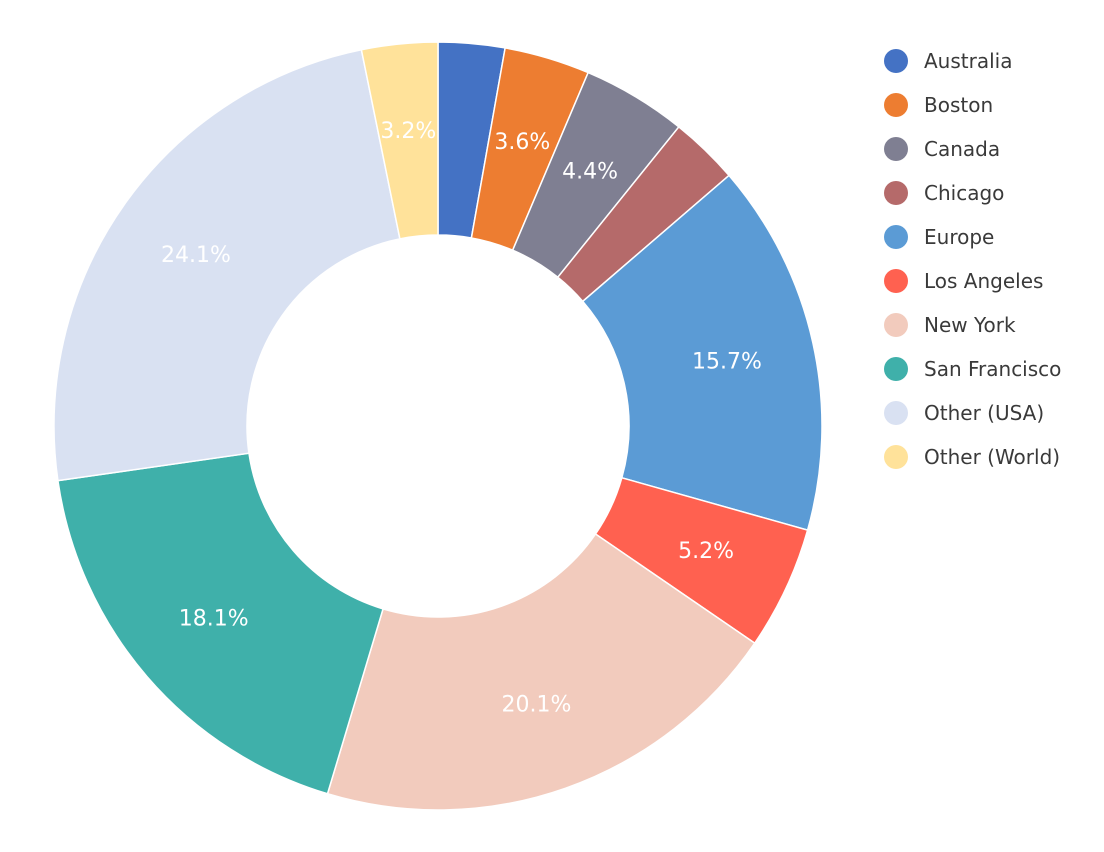 The image size is (1104, 852). Describe the element at coordinates (984, 413) in the screenshot. I see `legend-label: Other (USA)` at that location.